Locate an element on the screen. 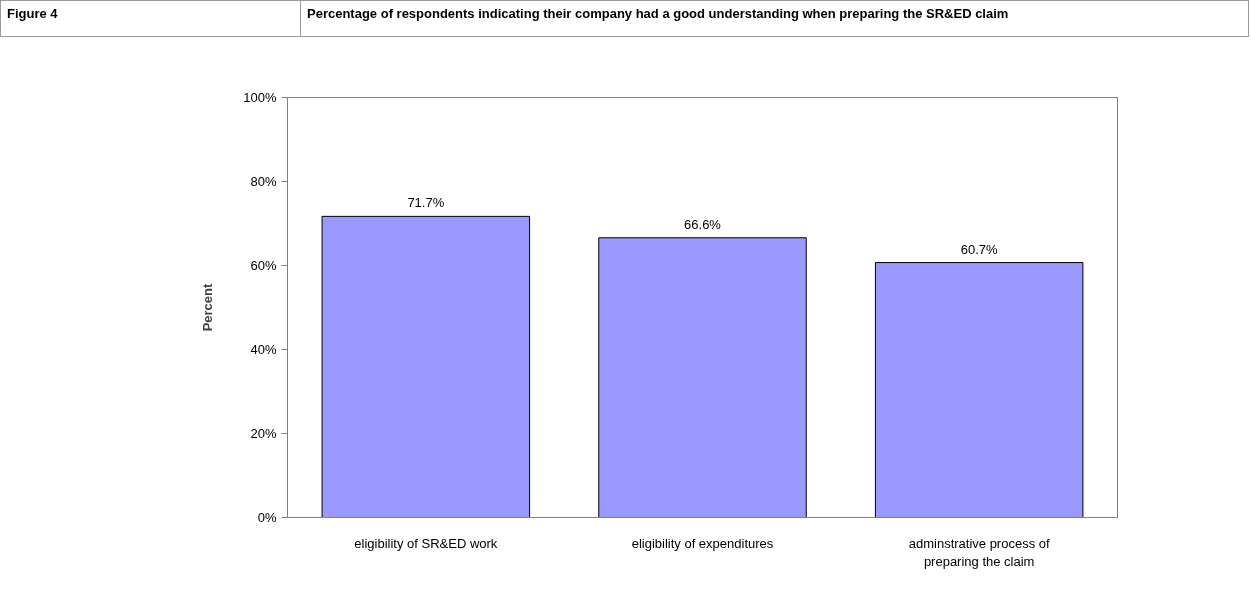 The image size is (1251, 598). x-tick-label: eligibility of SR&ED work is located at coordinates (426, 543).